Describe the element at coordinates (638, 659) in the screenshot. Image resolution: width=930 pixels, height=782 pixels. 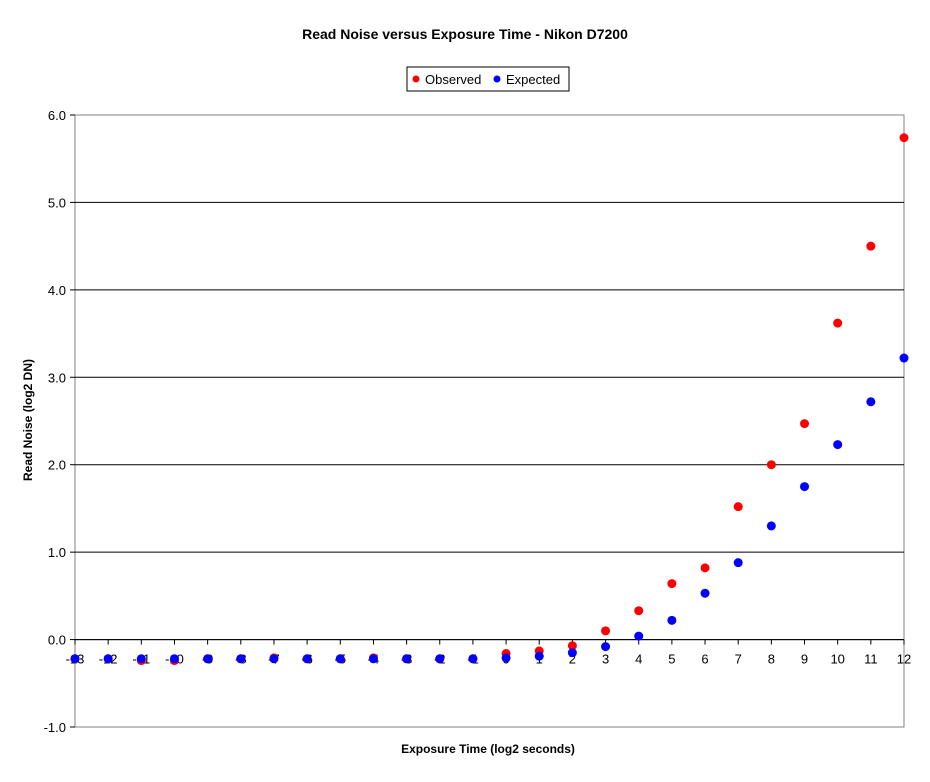
I see `x-tick-label: 4` at that location.